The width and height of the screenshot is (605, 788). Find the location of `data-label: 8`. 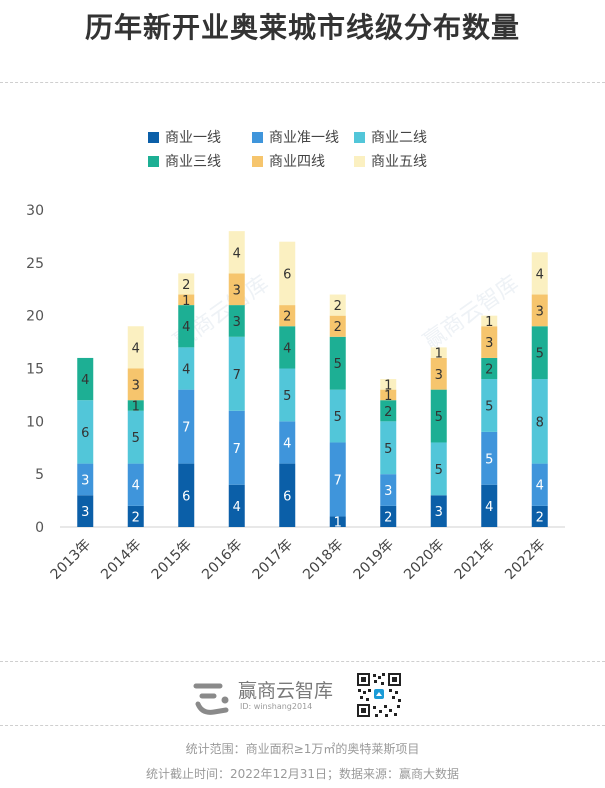

data-label: 8 is located at coordinates (540, 422).